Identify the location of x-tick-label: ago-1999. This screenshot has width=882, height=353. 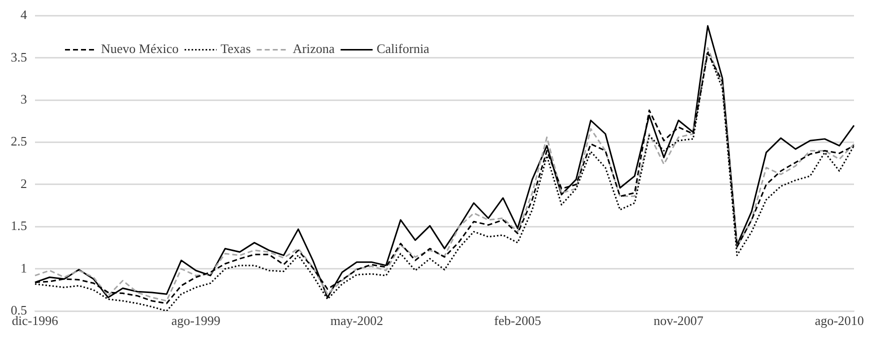
(195, 320).